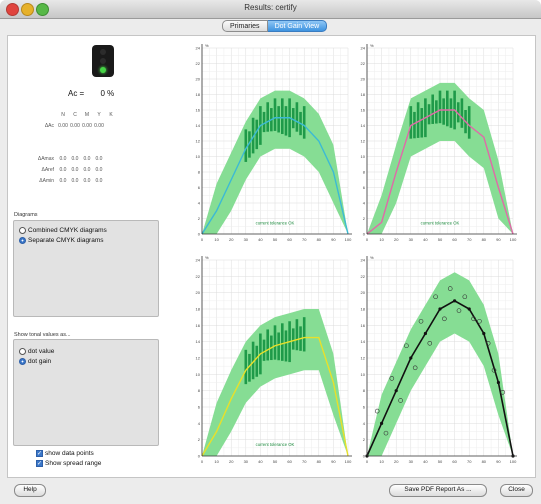 The width and height of the screenshot is (541, 504). Describe the element at coordinates (75, 158) in the screenshot. I see `table-row: ΔAmax 0.0 0.0 0.0 0.0` at that location.